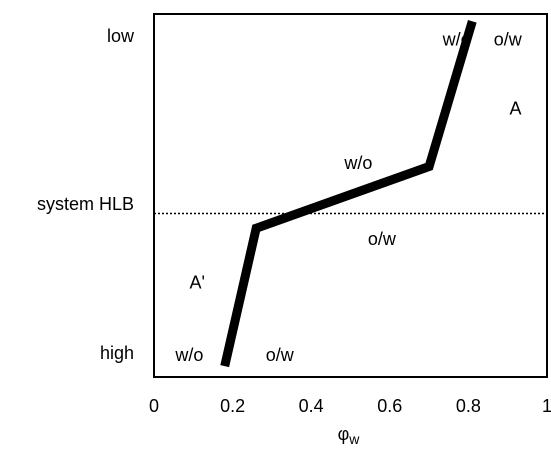 The image size is (551, 449). I want to click on y-tick-label: system HLB, so click(85, 204).